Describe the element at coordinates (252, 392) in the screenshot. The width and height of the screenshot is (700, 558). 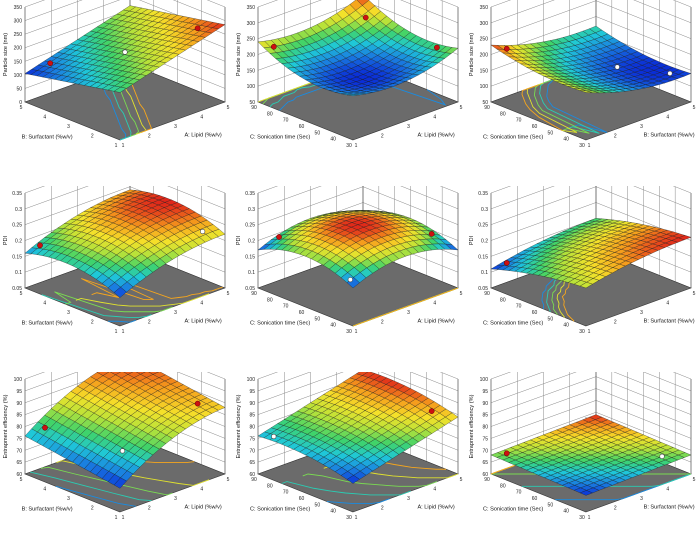
I see `z-tick-label: 95` at that location.